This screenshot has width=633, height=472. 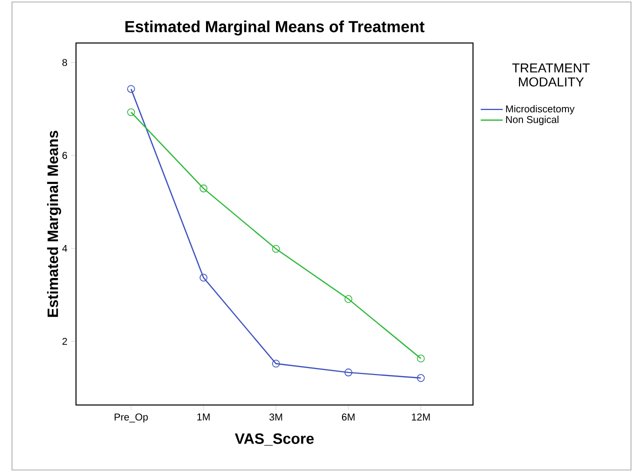 What do you see at coordinates (65, 155) in the screenshot?
I see `y-tick-label: 6` at bounding box center [65, 155].